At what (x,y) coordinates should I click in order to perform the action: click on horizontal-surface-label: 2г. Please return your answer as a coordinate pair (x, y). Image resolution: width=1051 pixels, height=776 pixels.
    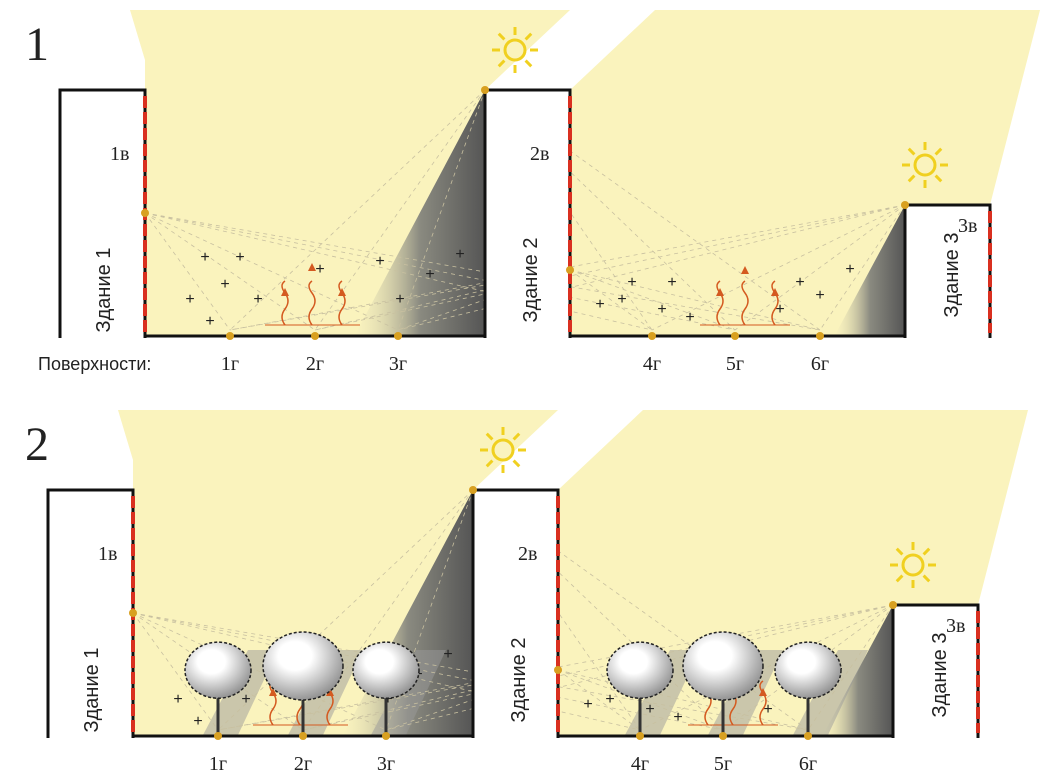
    Looking at the image, I should click on (303, 764).